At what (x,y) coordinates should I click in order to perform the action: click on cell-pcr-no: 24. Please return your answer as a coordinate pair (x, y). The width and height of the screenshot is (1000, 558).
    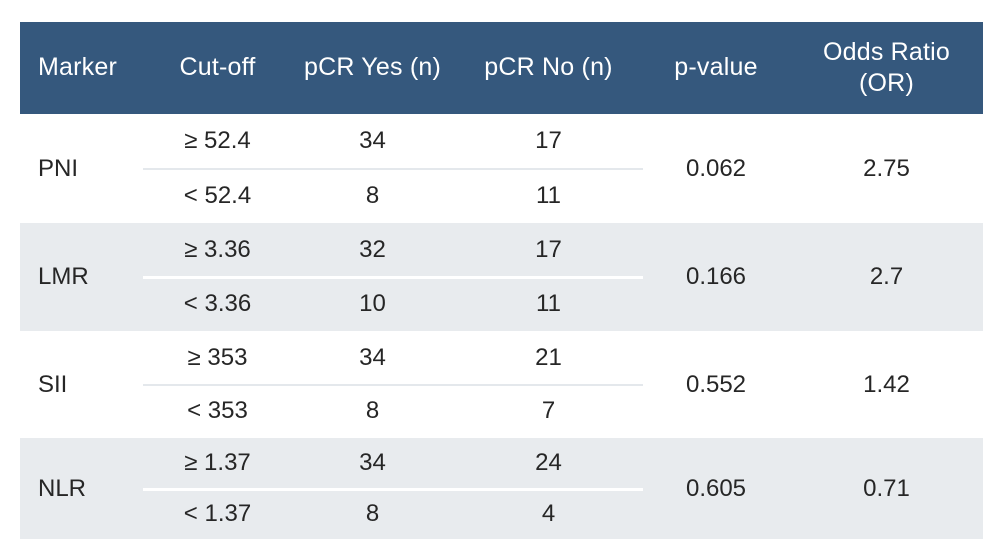
    Looking at the image, I should click on (548, 463).